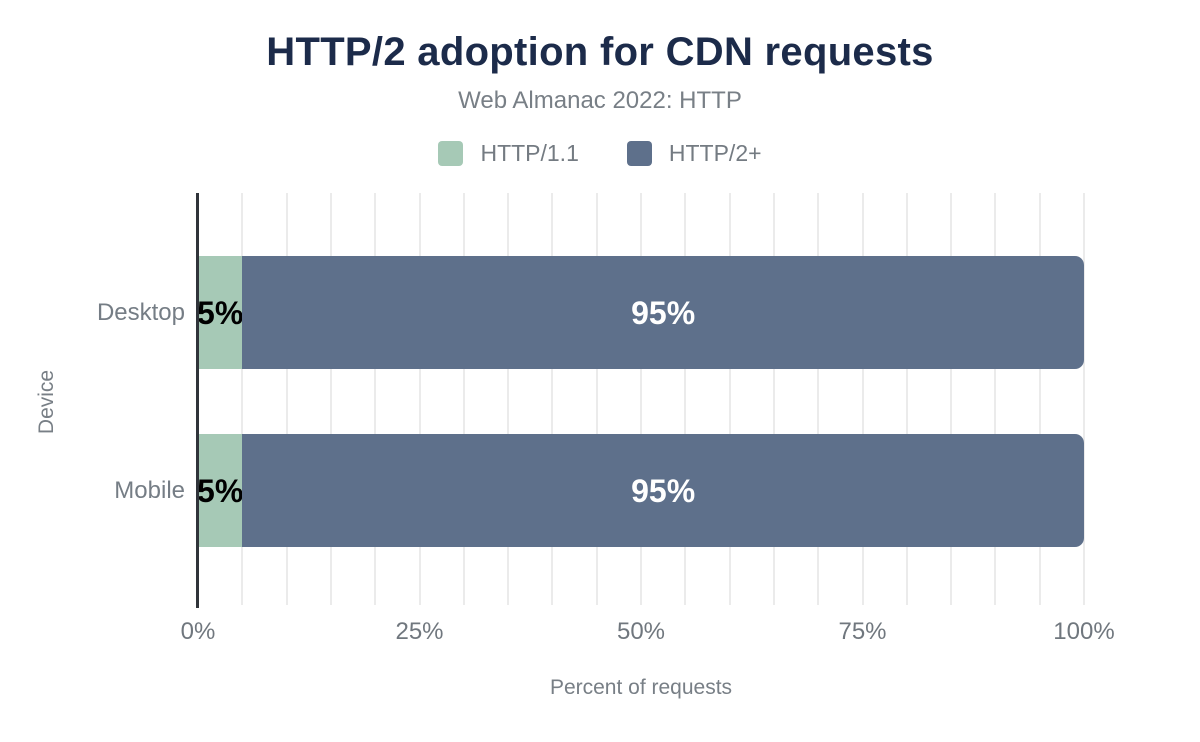 The height and width of the screenshot is (742, 1200). What do you see at coordinates (197, 400) in the screenshot?
I see `y-axis-line` at bounding box center [197, 400].